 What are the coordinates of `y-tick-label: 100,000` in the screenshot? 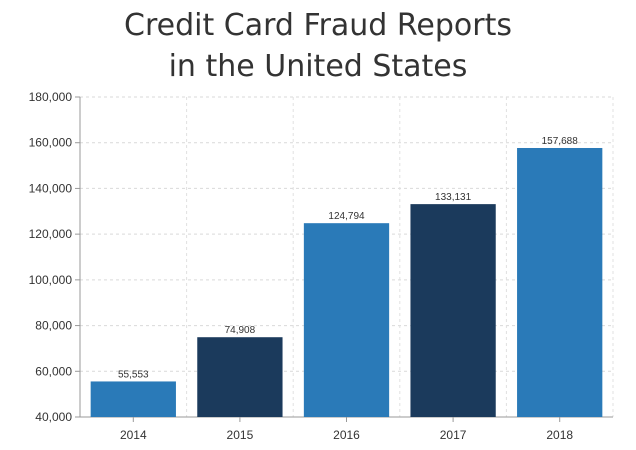 It's located at (51, 280).